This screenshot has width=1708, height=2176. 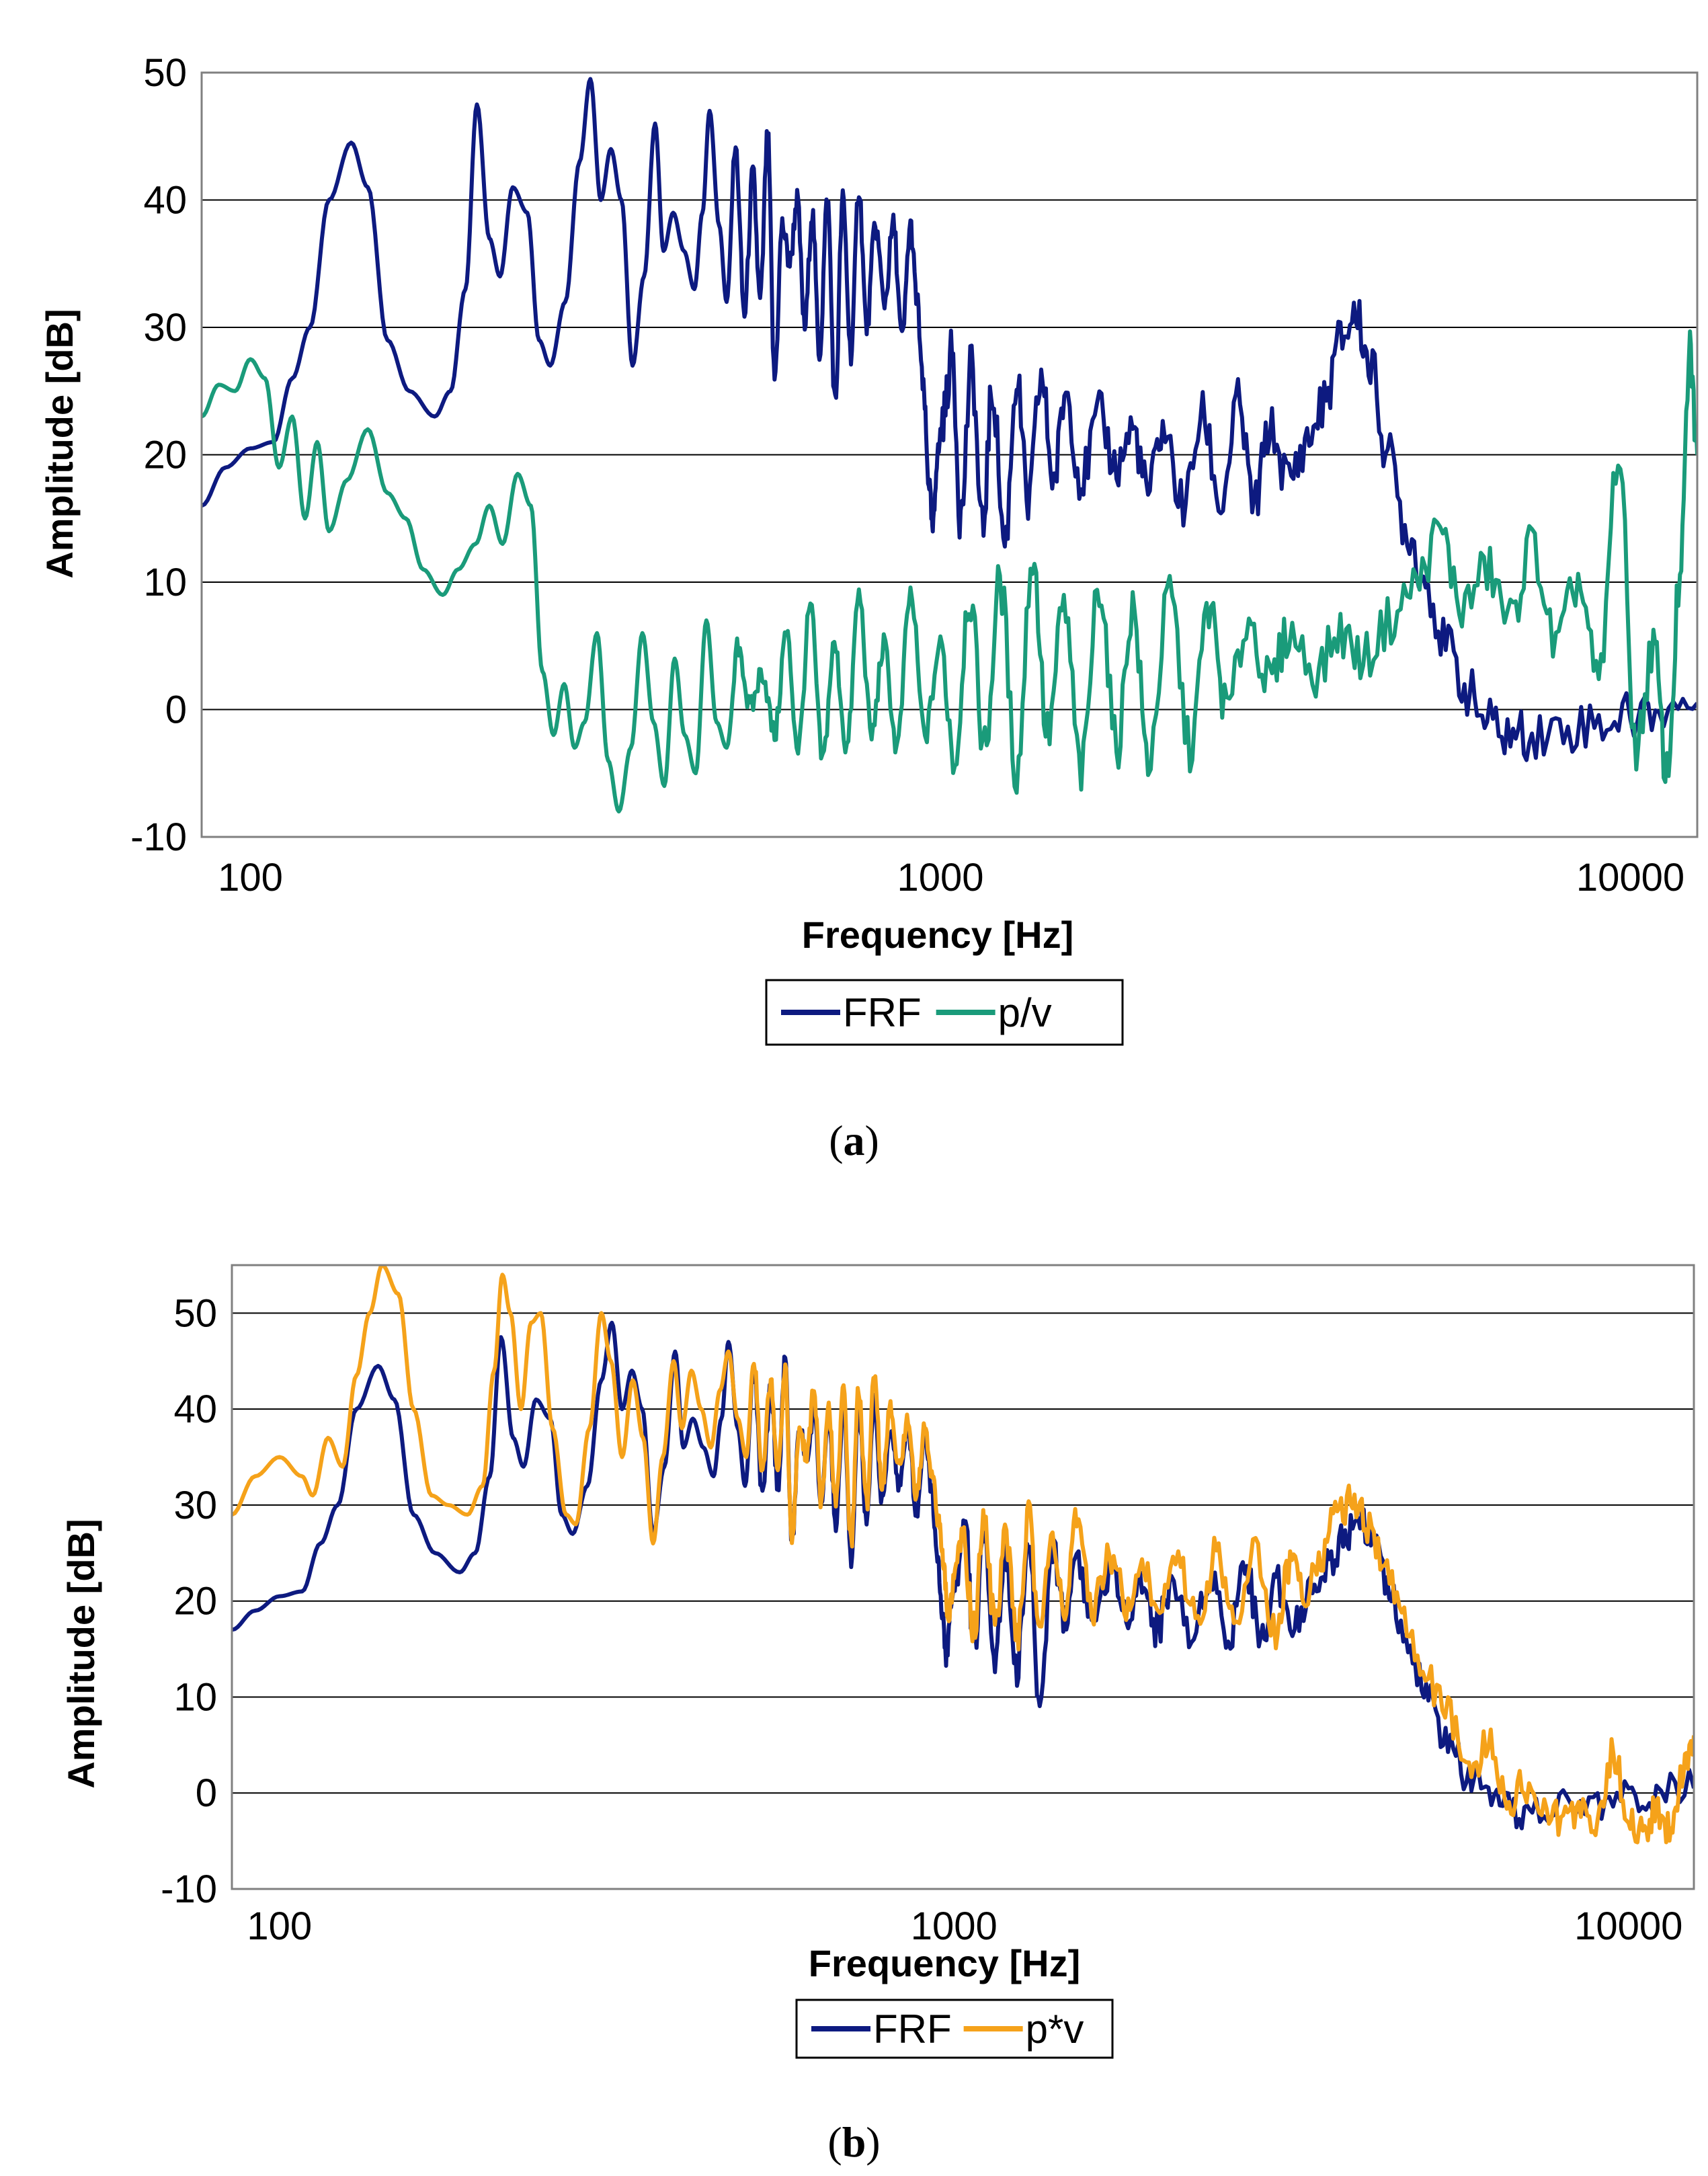 I want to click on x-axis-title-a: Frequency [Hz], so click(x=938, y=935).